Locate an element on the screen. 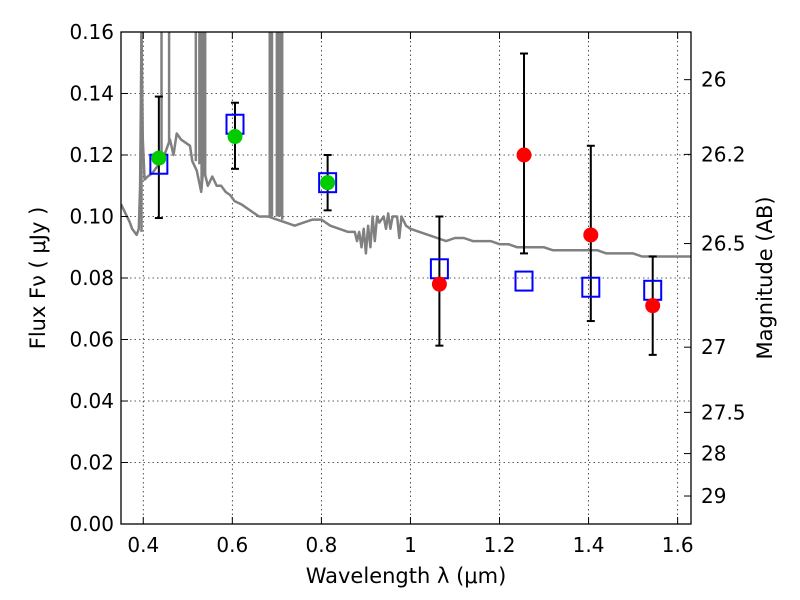 The height and width of the screenshot is (600, 800). y-axis-ticks: 0.00 0.02 0.04 0.06 0.08 0.10 0.12 0.14 0.16 is located at coordinates (98, 278).